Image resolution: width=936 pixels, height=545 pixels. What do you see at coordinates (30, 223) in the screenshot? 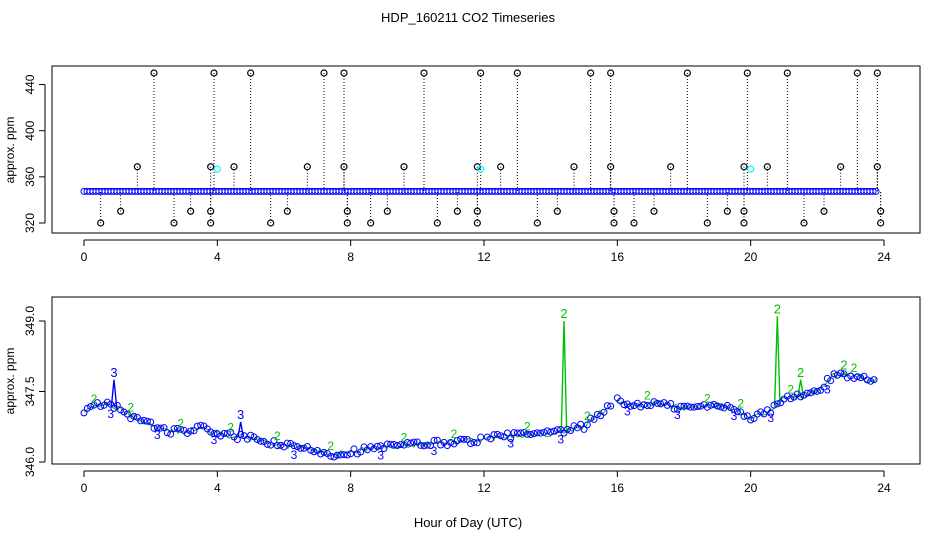
I see `y-tick-label: 320` at bounding box center [30, 223].